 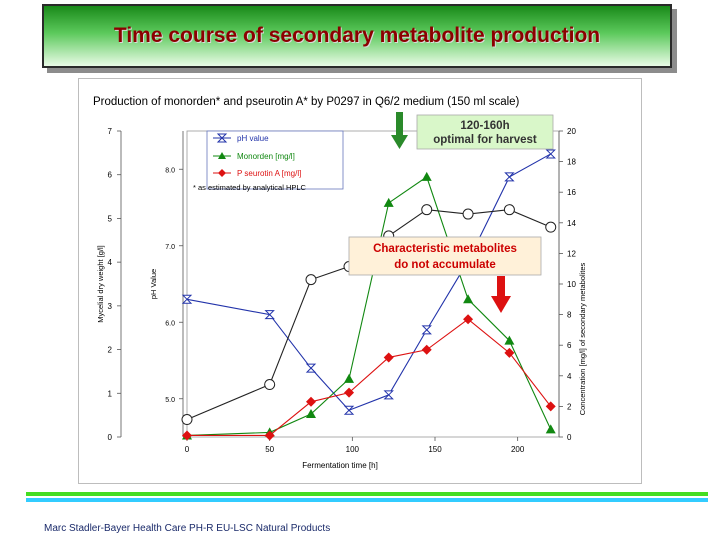 I want to click on legend-marker-monorden, so click(x=222, y=155).